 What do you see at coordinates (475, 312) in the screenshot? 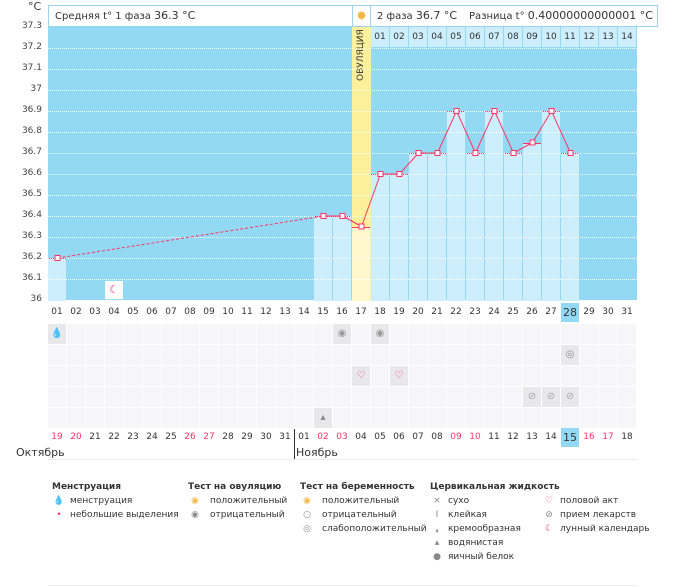
I see `day-label: 23` at bounding box center [475, 312].